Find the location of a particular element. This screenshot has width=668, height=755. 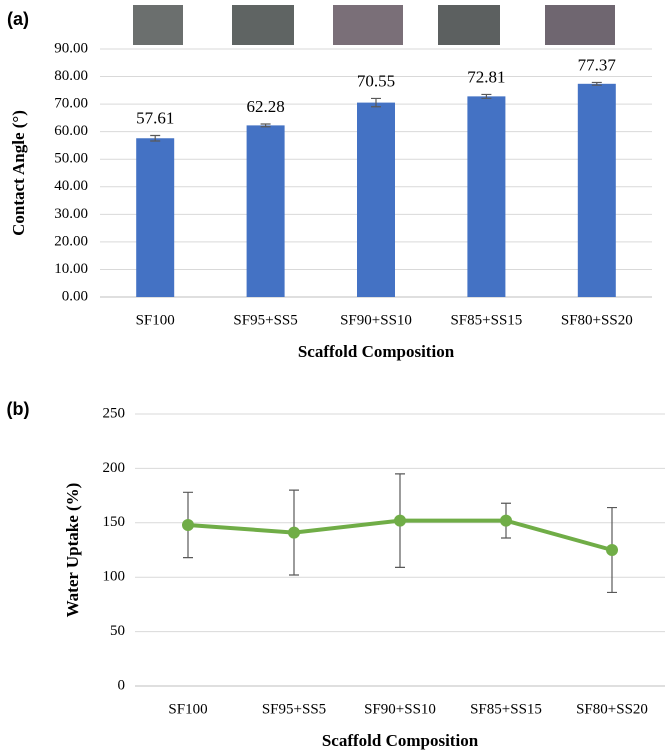

y-tick-label: 0.00 is located at coordinates (75, 296).